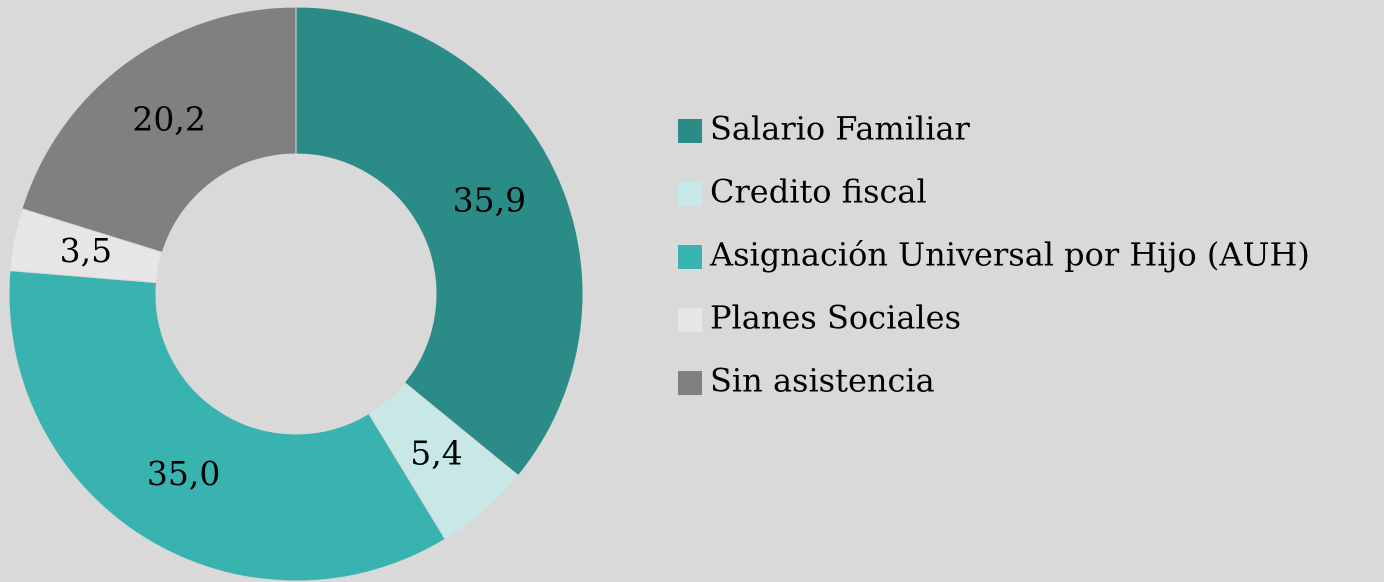 This screenshot has height=582, width=1384. Describe the element at coordinates (436, 452) in the screenshot. I see `data-label: 5,4` at that location.